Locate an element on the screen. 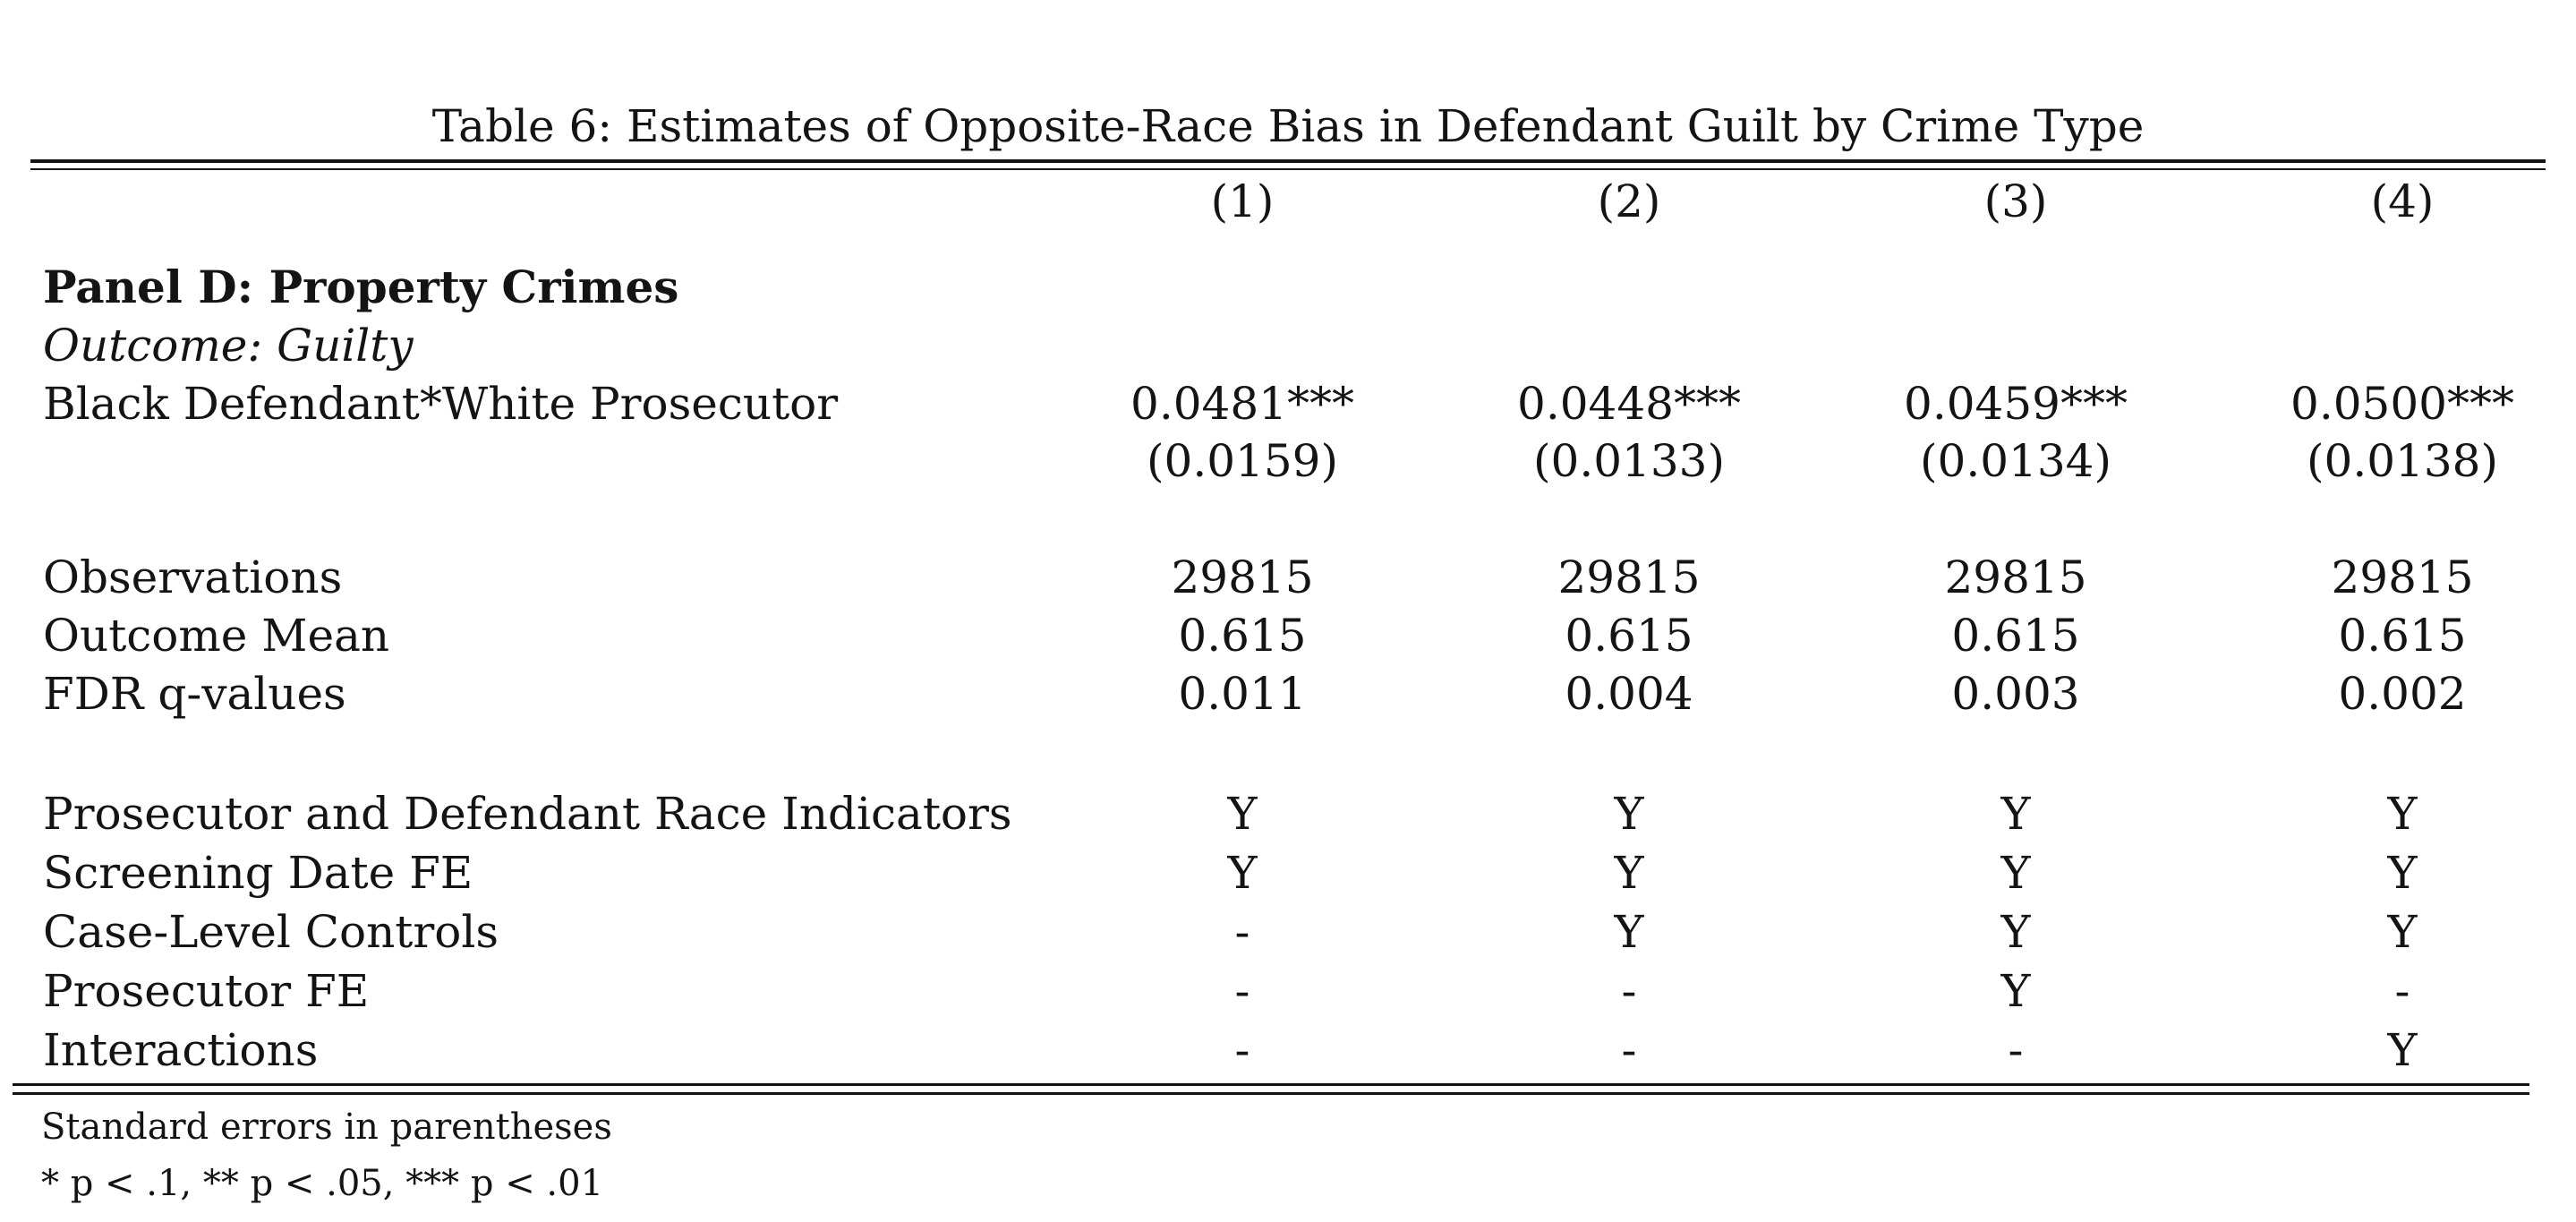 This screenshot has width=2576, height=1222. outcome-row: Outcome: Guilty is located at coordinates (1288, 345).